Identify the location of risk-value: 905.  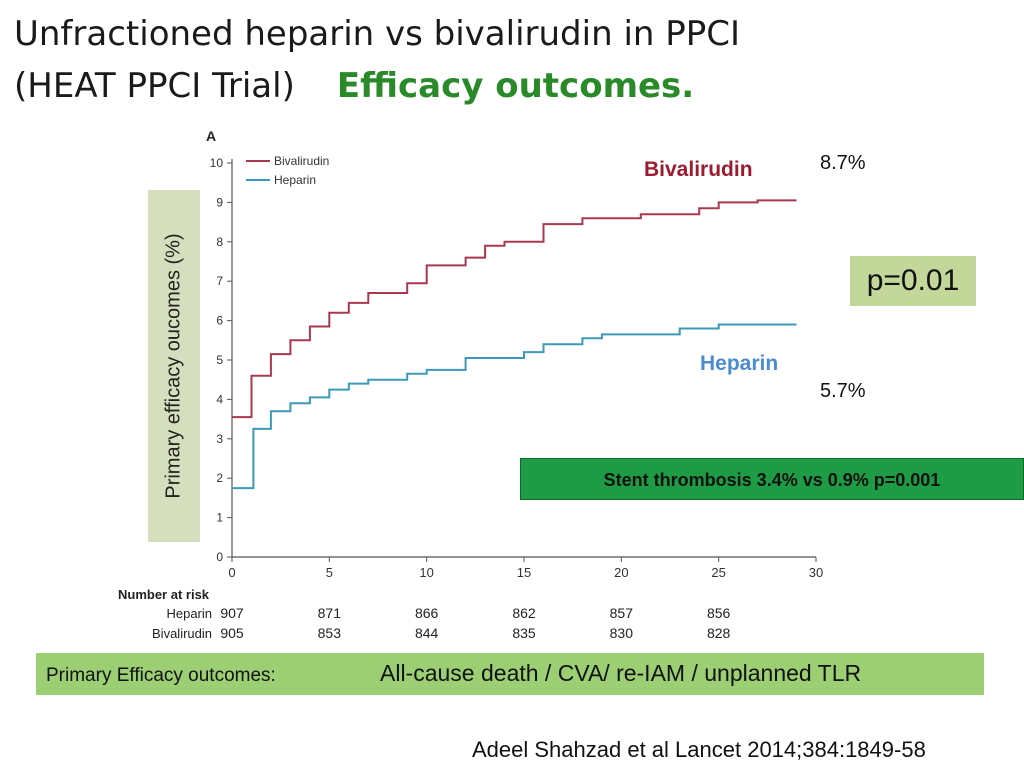
(232, 633).